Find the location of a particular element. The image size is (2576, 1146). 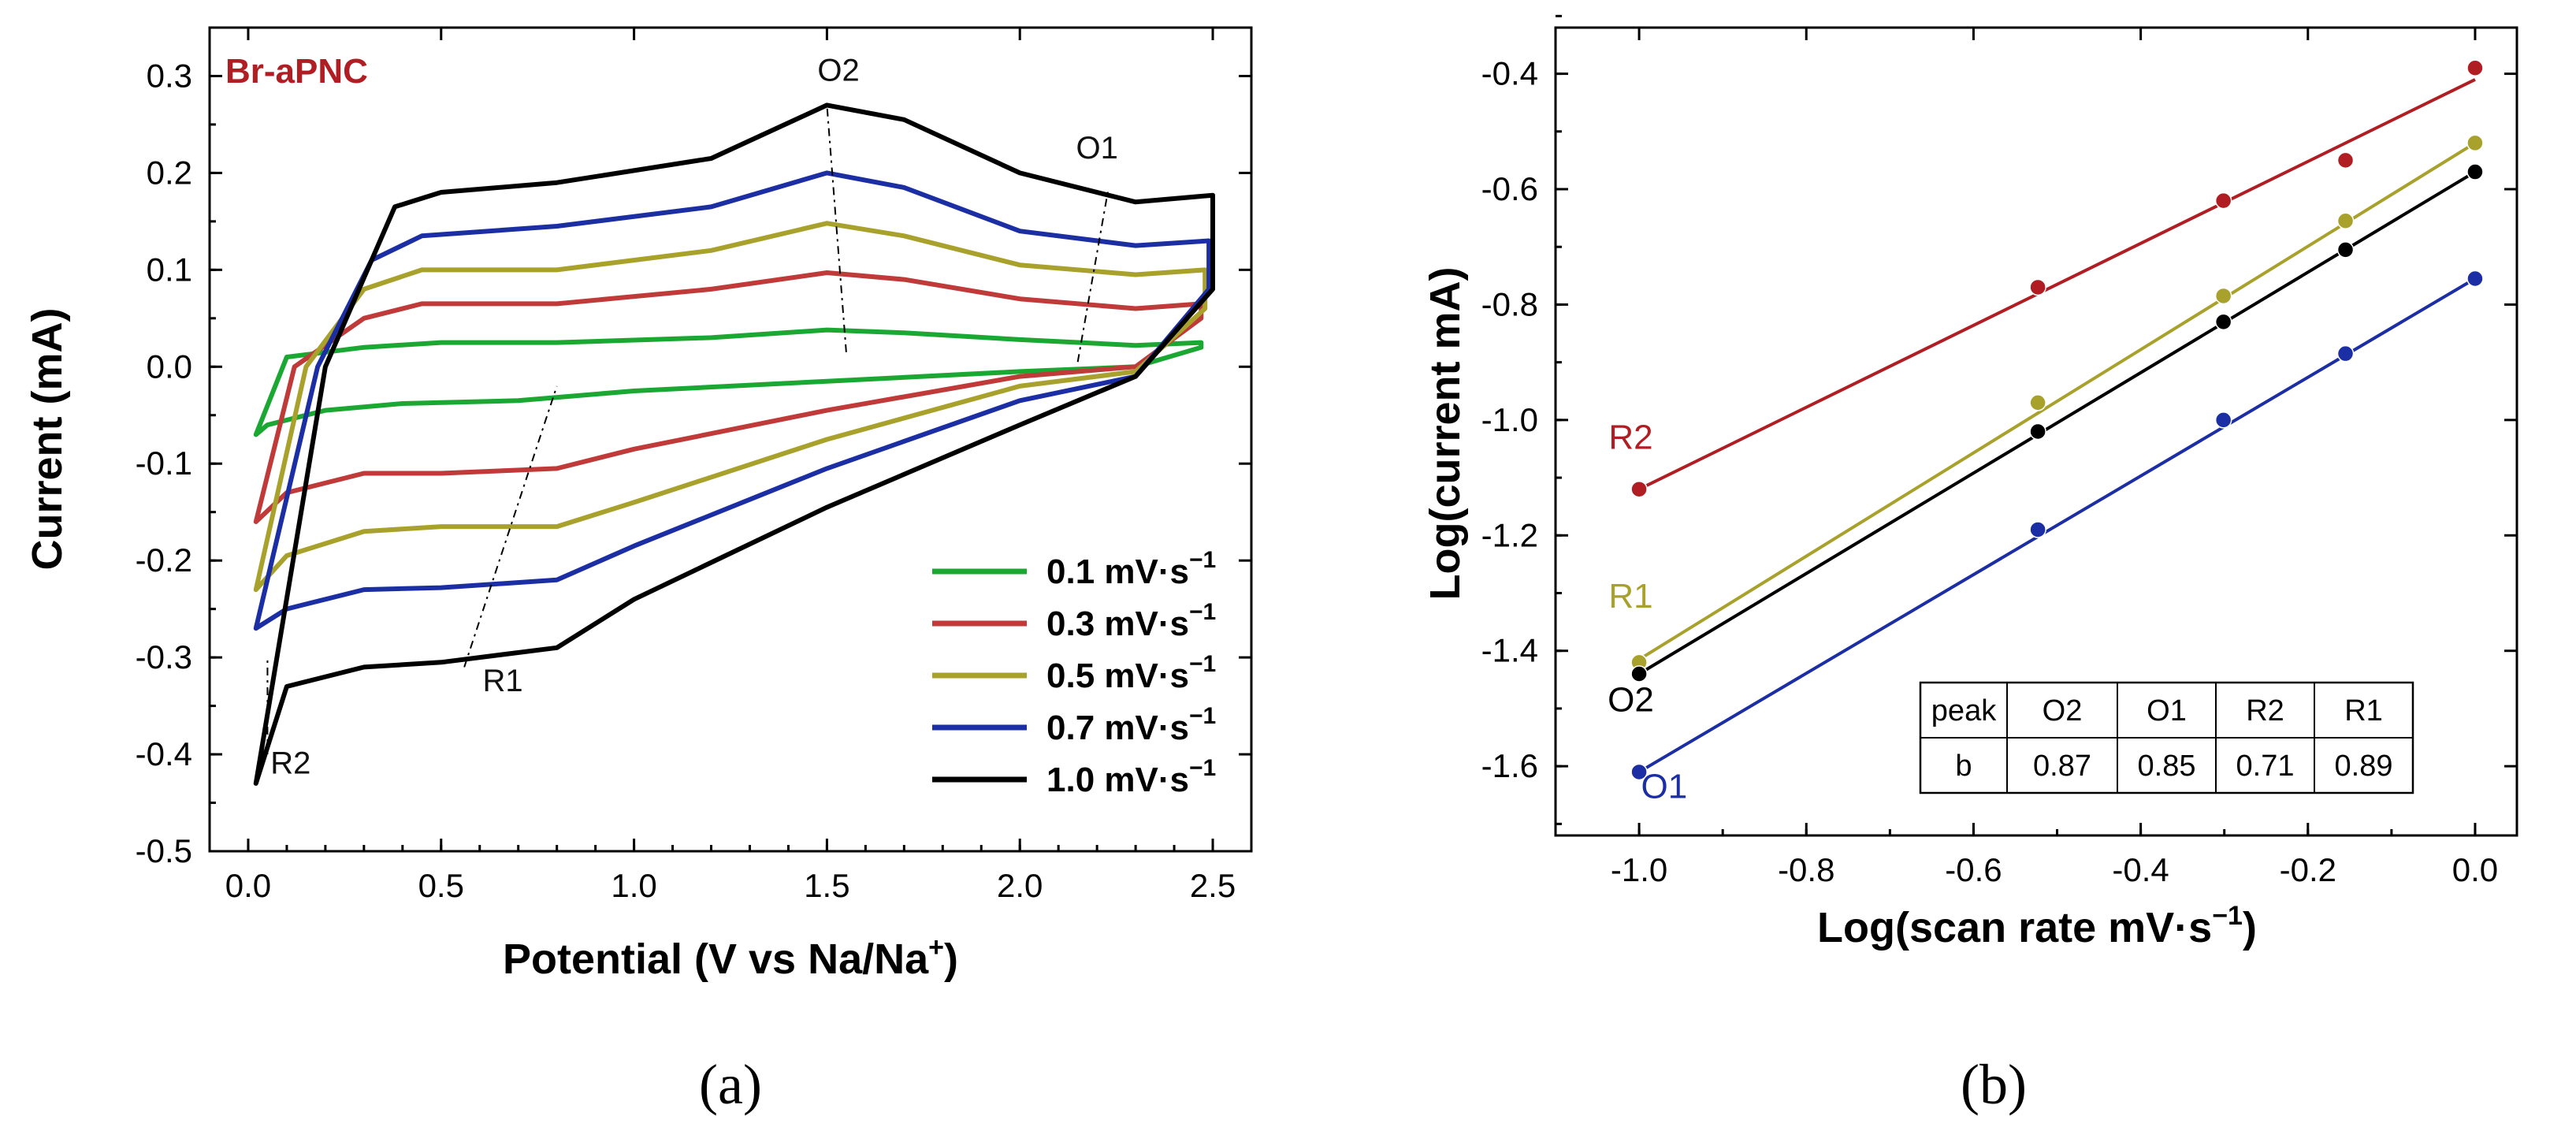

table-header-cell: O1 is located at coordinates (2167, 710).